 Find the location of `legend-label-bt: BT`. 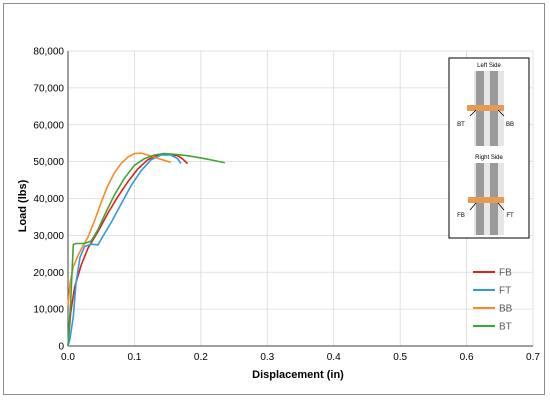

legend-label-bt: BT is located at coordinates (505, 327).